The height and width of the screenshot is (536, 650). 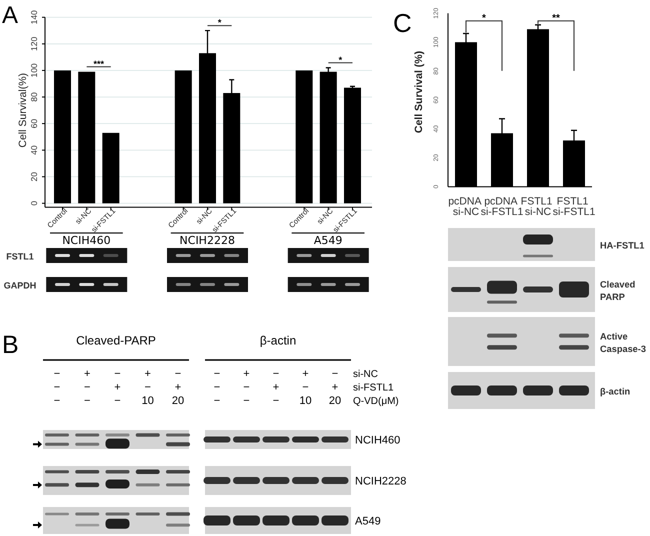 I want to click on y-tick-label: 120, so click(x=34, y=43).